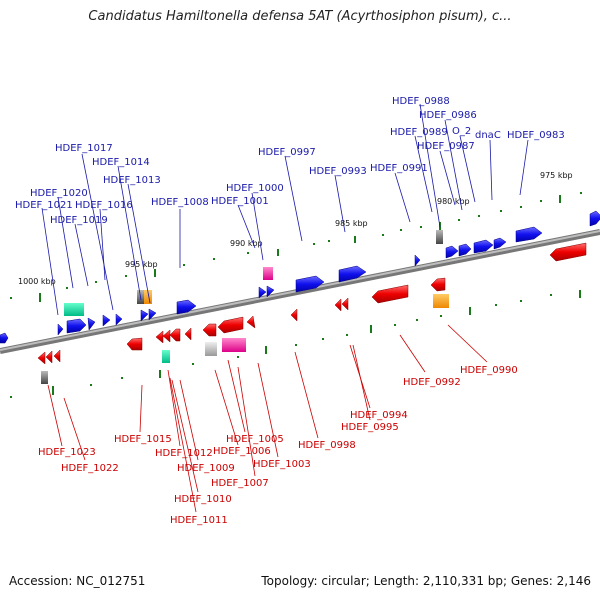 The image size is (600, 600). Describe the element at coordinates (84, 148) in the screenshot. I see `gene-label-HDEF_1017: HDEF_1017` at that location.